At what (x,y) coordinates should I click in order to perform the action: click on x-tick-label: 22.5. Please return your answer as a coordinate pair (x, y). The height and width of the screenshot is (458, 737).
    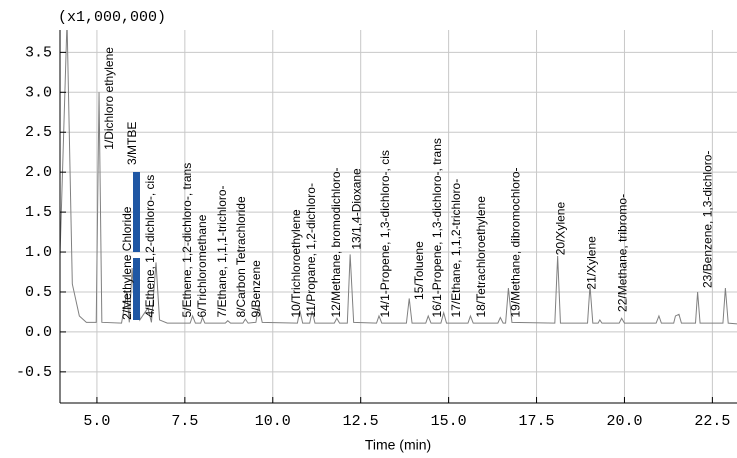
    Looking at the image, I should click on (712, 421).